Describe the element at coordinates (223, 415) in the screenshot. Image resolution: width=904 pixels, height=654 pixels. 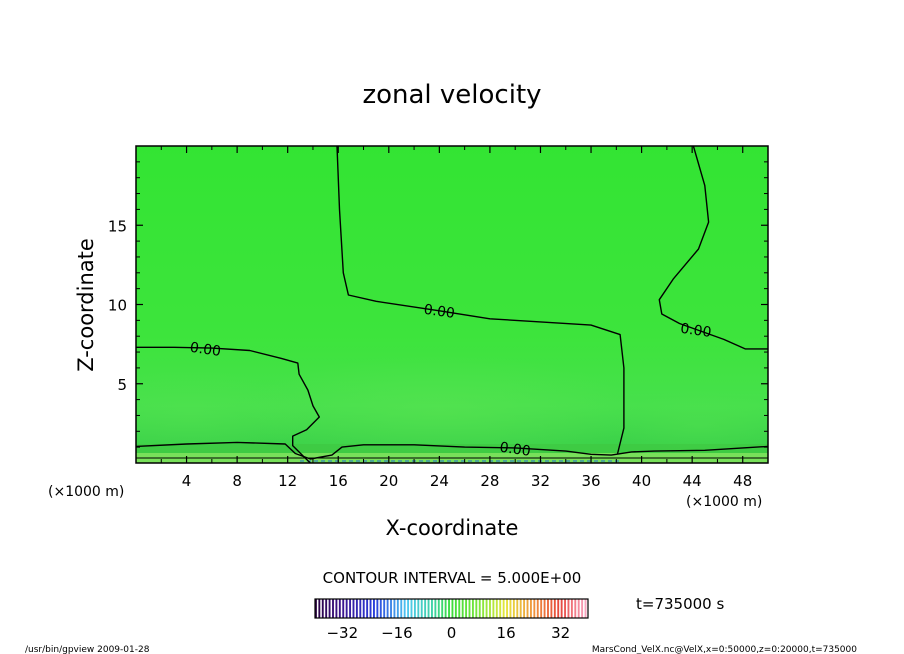
I see `heatmap-blob-left` at that location.